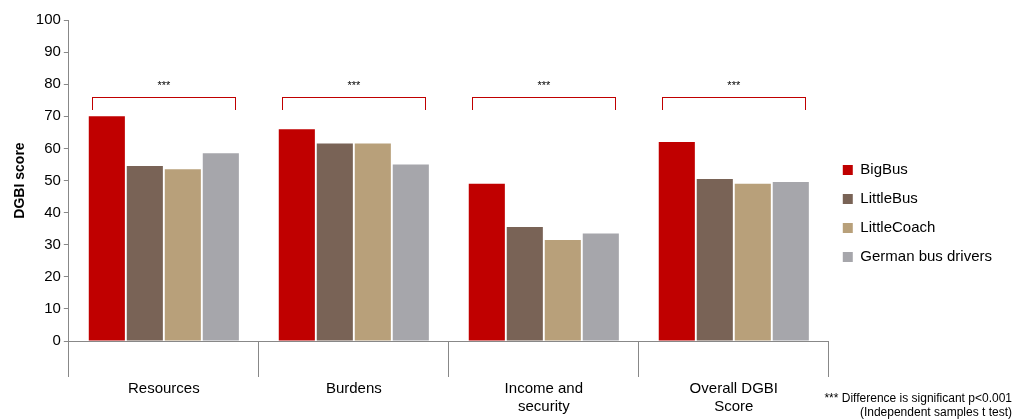 The image size is (1020, 419). Describe the element at coordinates (52, 115) in the screenshot. I see `y-tick-label: 70` at that location.